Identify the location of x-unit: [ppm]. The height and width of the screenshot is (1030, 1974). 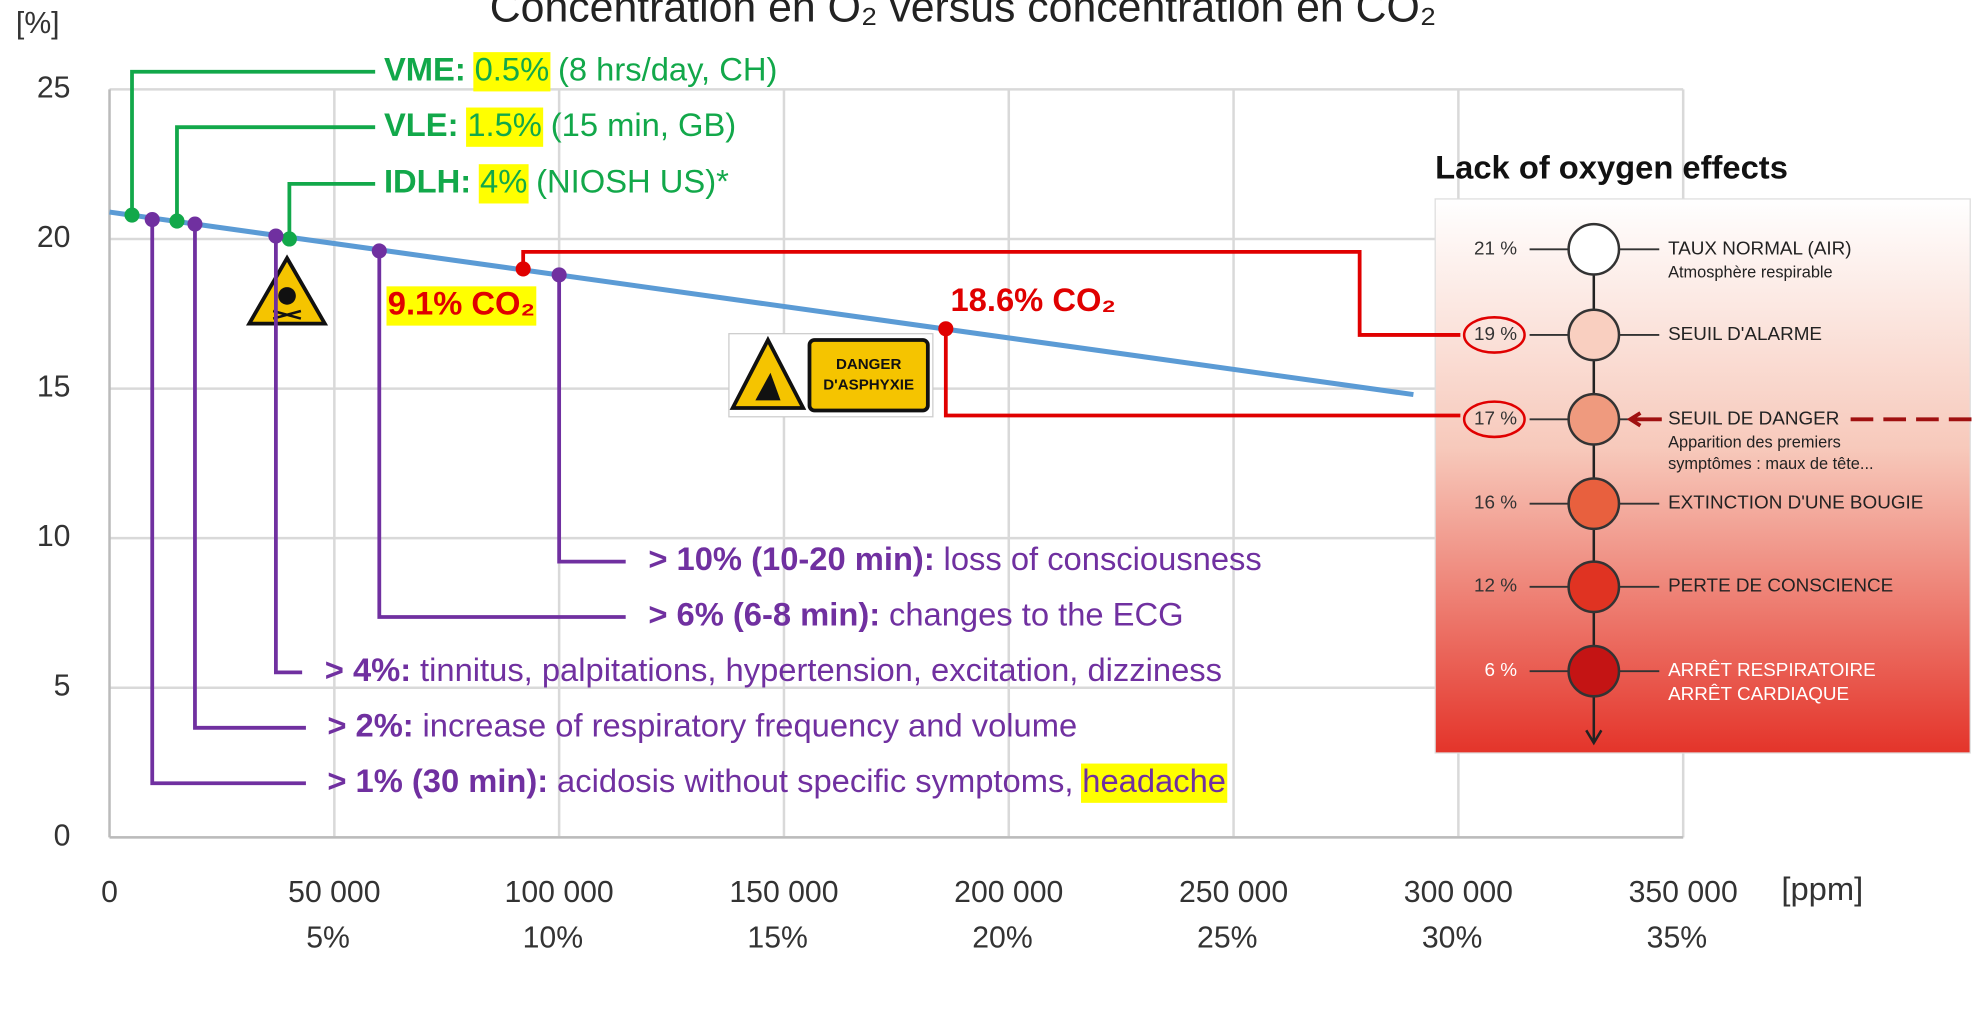
(1822, 888).